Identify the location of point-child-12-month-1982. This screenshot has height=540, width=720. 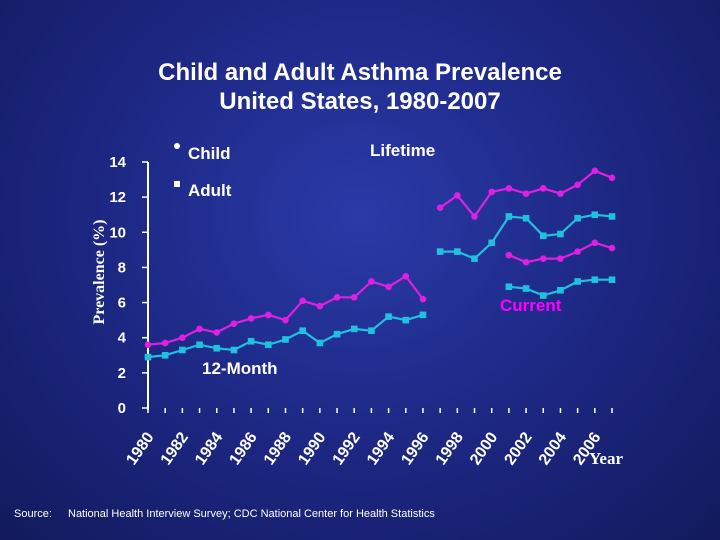
(182, 338).